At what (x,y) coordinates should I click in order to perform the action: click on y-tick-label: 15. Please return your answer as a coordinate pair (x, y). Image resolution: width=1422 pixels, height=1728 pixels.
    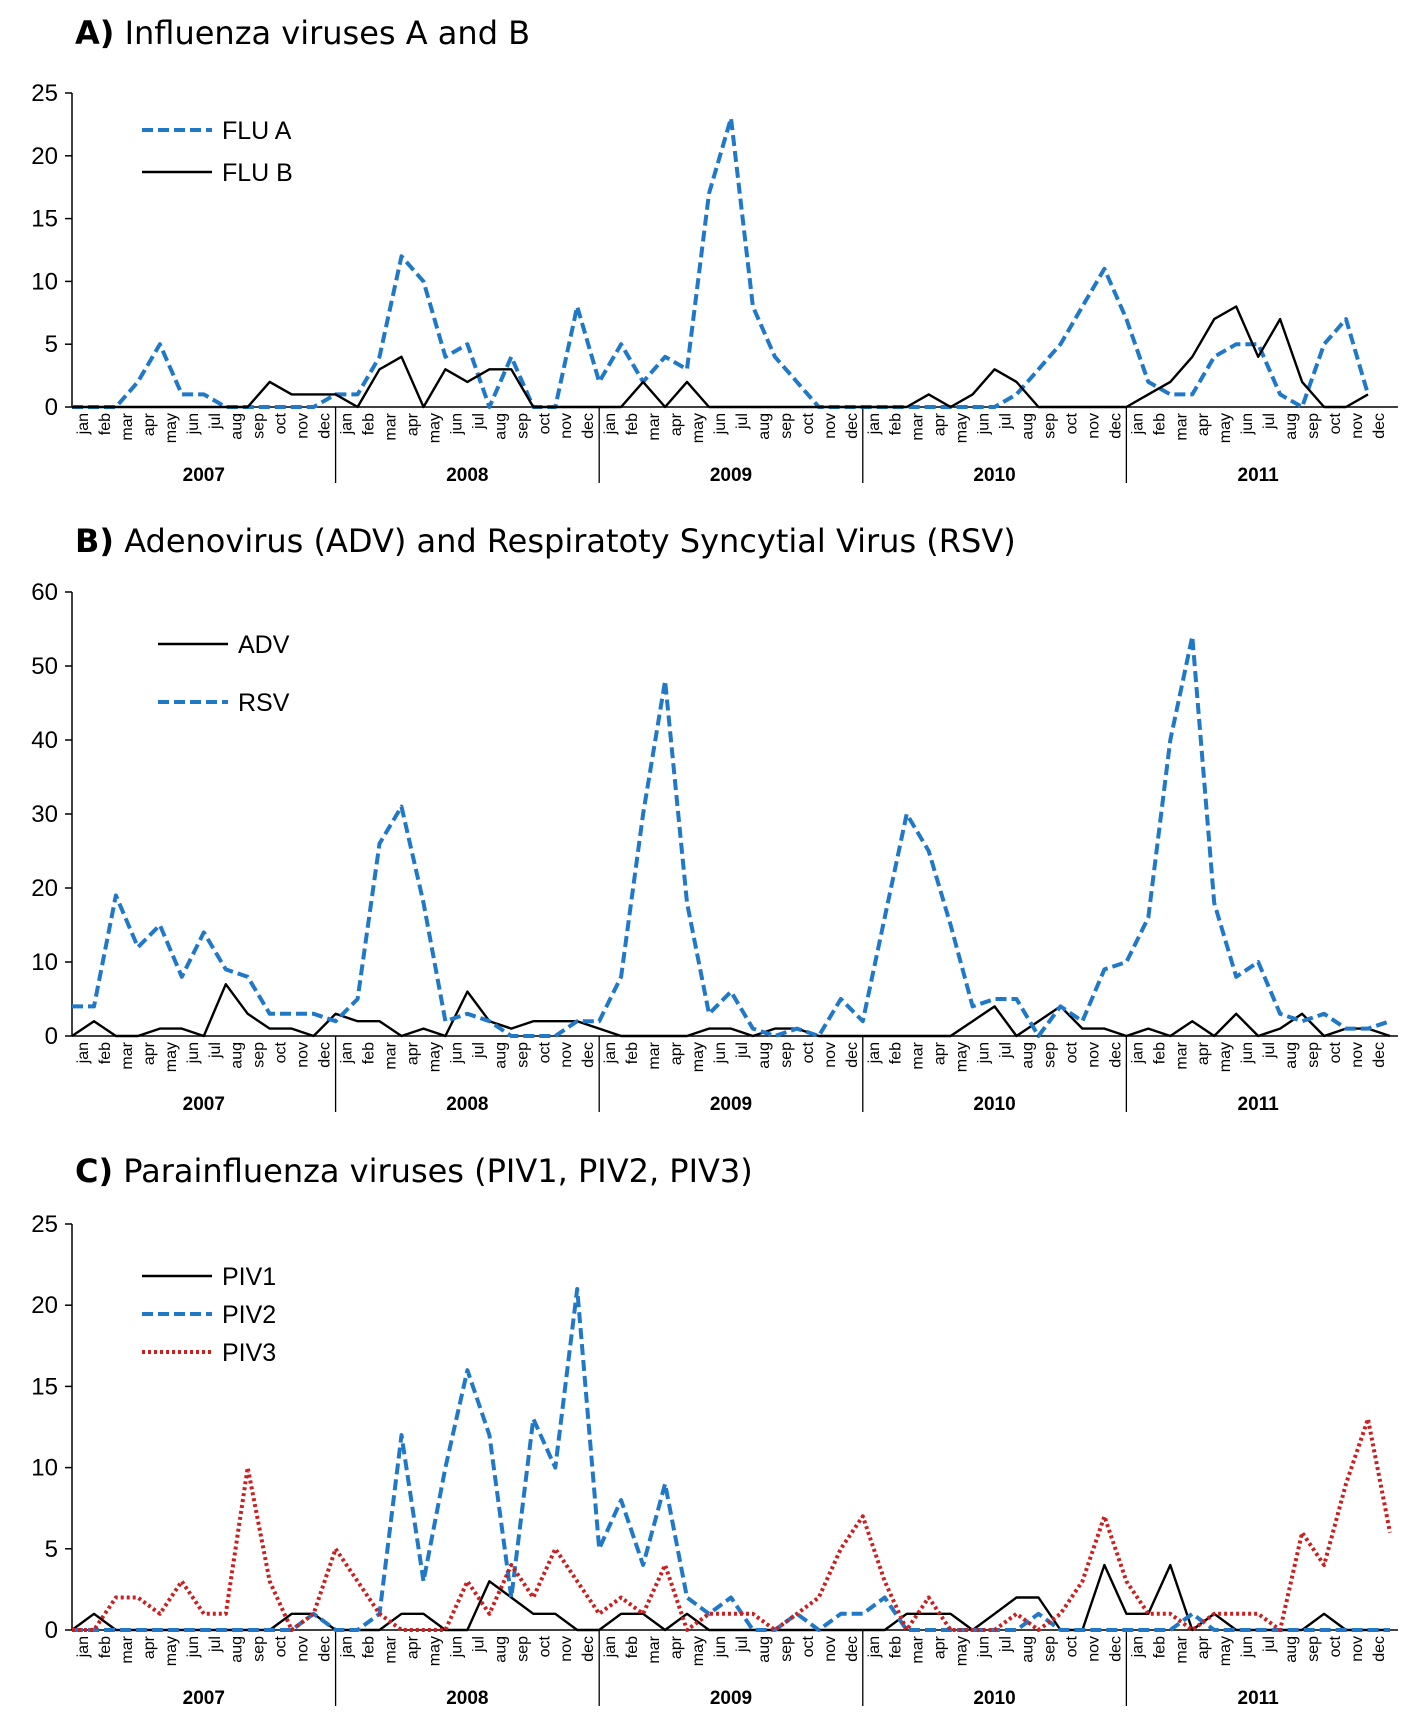
    Looking at the image, I should click on (44, 219).